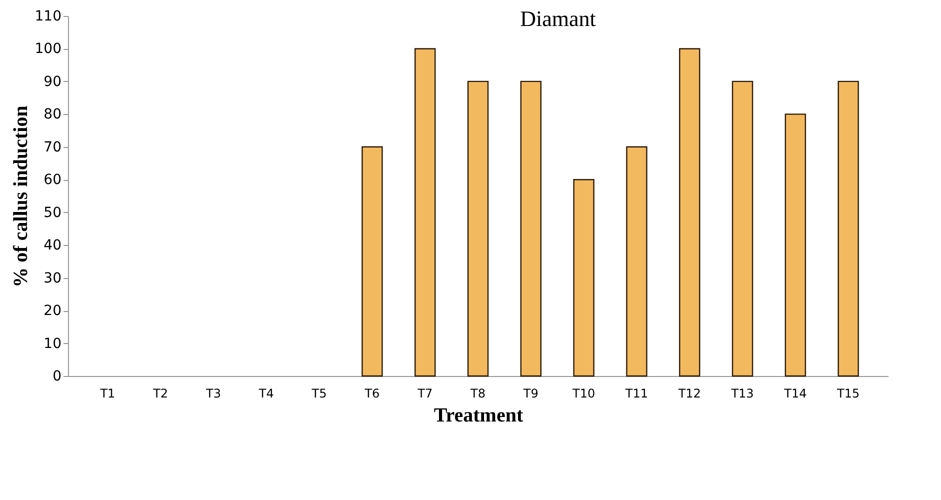 The height and width of the screenshot is (500, 941). I want to click on x-tick-label: T1, so click(107, 393).